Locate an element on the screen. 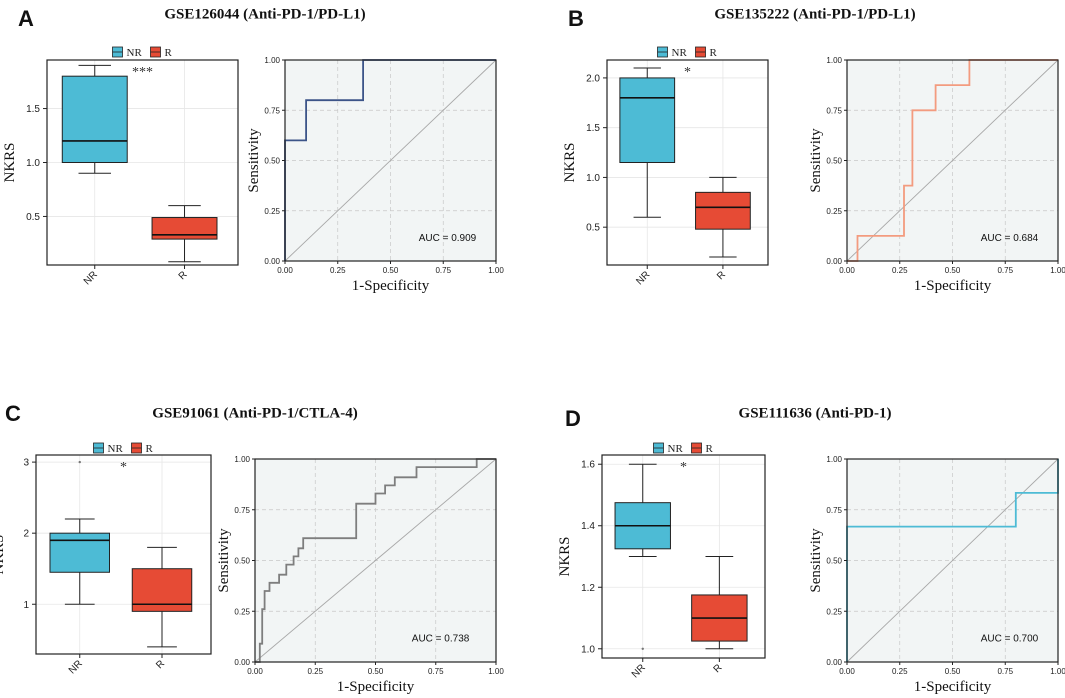 Image resolution: width=1065 pixels, height=698 pixels. y-tick-label: 1.6 is located at coordinates (588, 465).